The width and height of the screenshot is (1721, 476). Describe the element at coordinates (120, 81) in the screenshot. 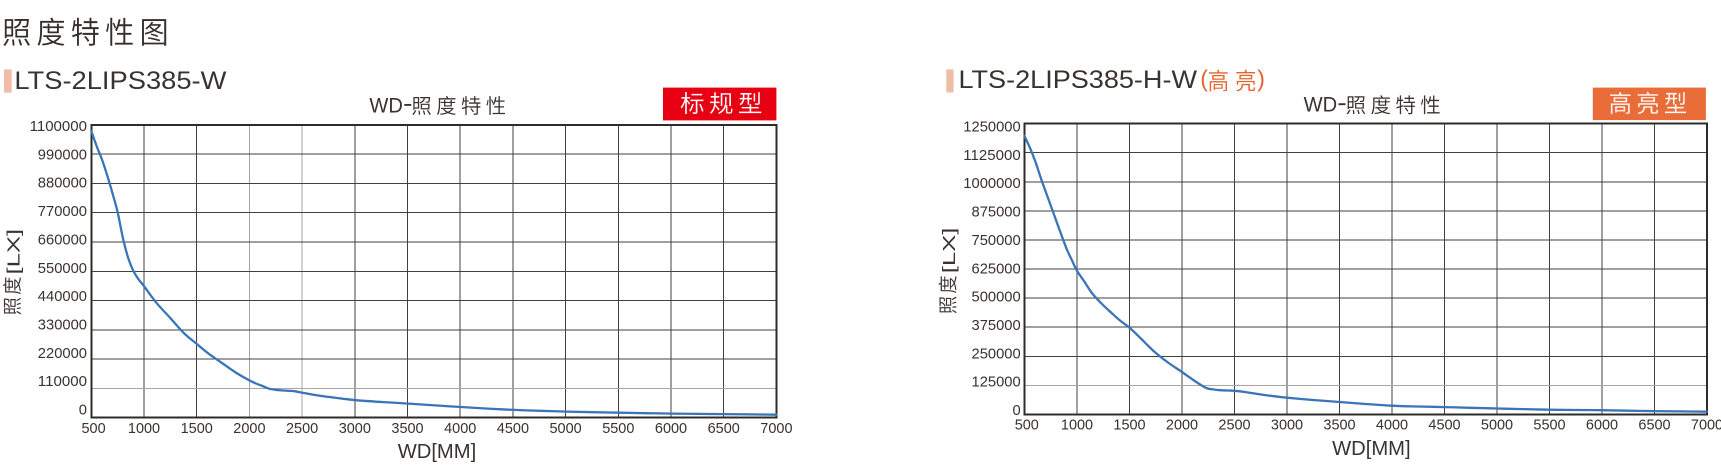

I see `svg-text: LTS-2LIPS385-W` at that location.